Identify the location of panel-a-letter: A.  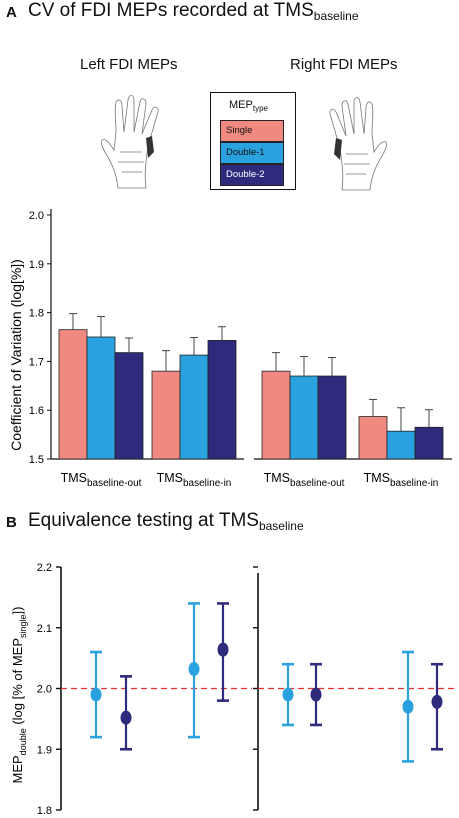
(11, 12).